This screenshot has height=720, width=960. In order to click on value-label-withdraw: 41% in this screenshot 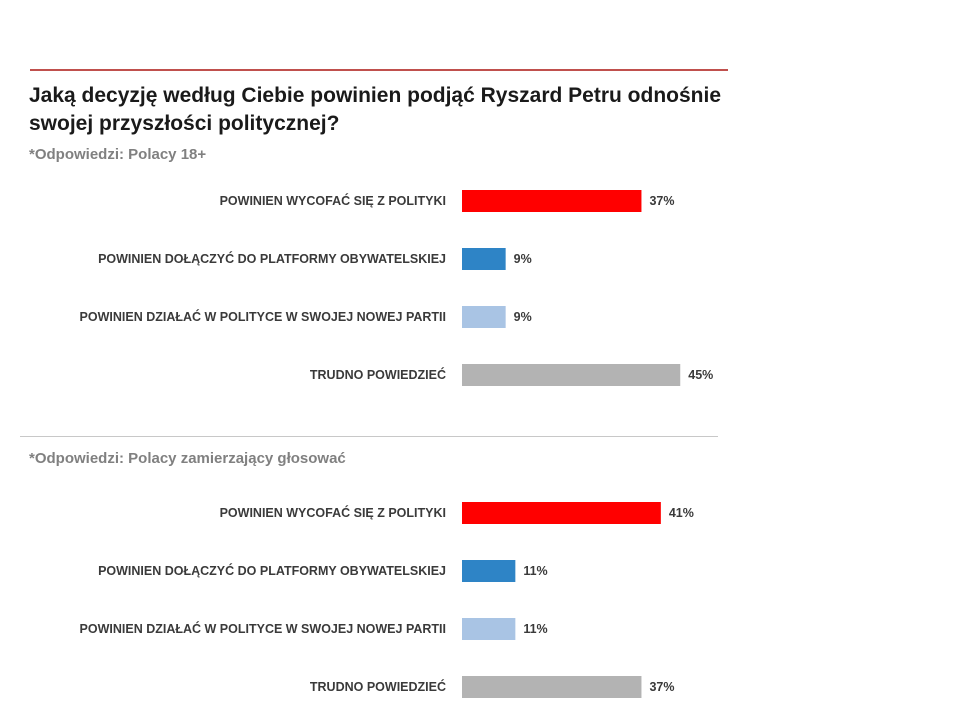, I will do `click(681, 513)`.